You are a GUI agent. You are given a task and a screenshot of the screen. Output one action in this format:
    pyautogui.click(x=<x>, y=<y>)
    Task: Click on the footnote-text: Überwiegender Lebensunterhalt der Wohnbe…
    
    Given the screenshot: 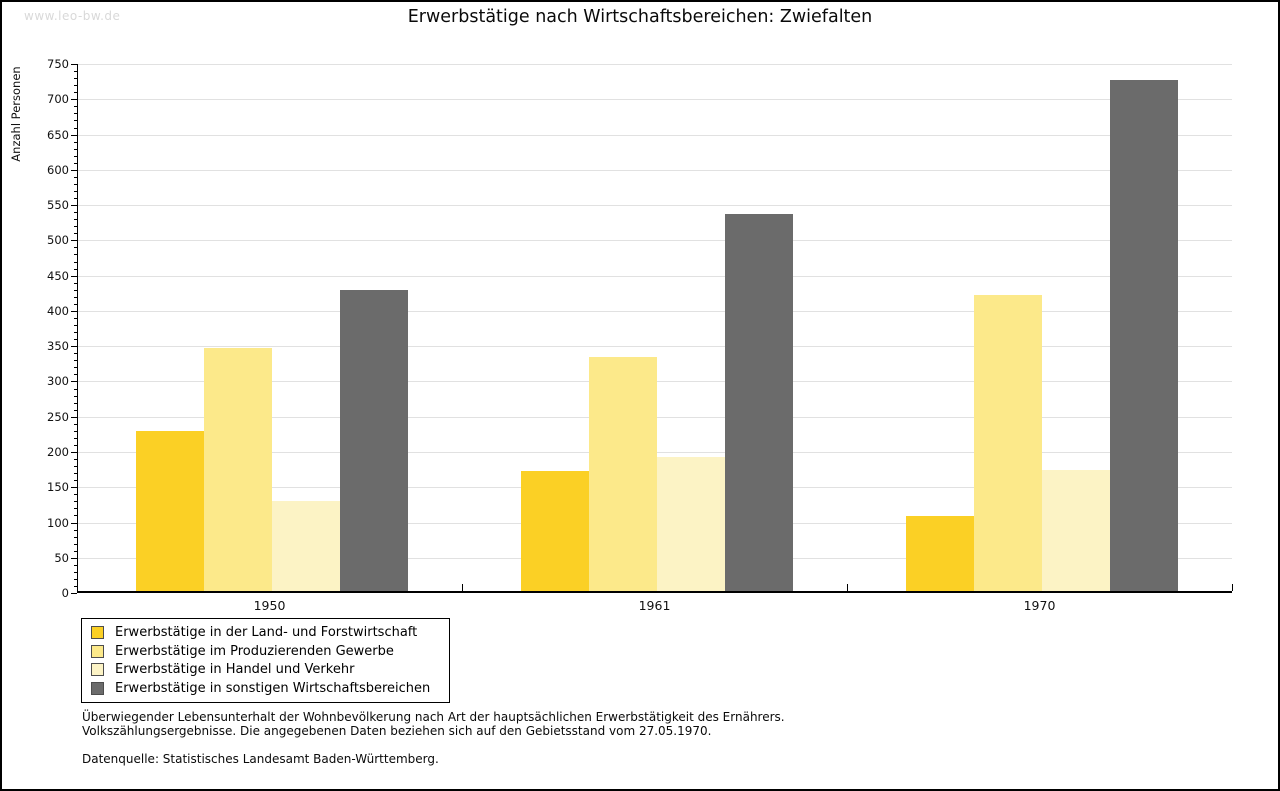 What is the action you would take?
    pyautogui.click(x=433, y=724)
    